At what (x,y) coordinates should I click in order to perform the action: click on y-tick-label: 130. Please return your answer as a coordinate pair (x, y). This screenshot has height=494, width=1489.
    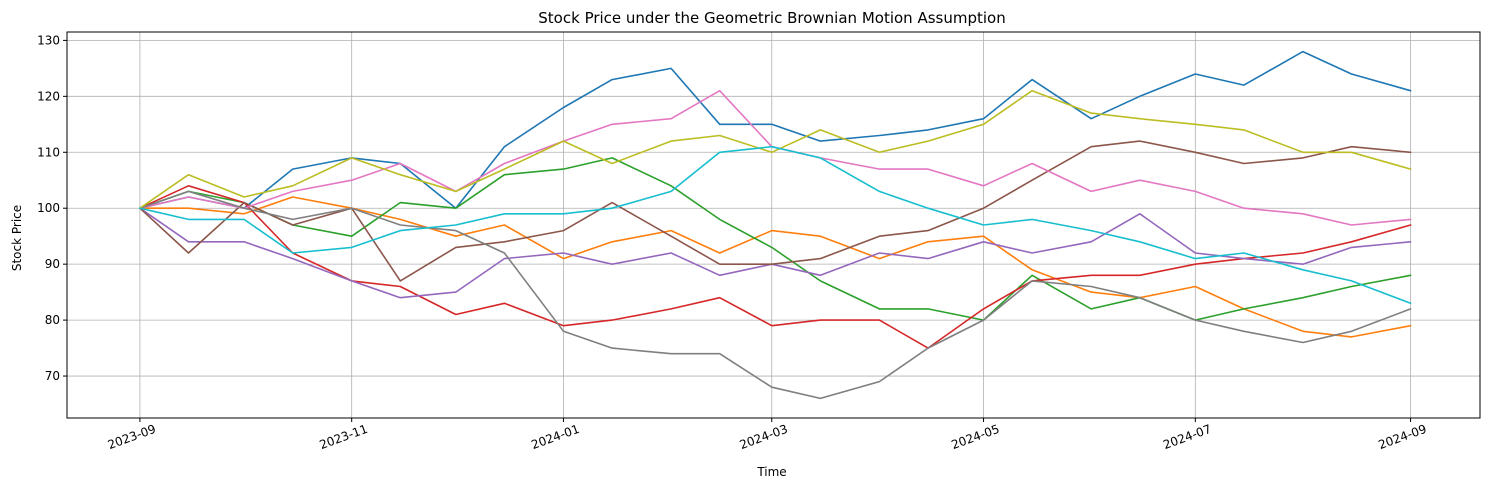
    Looking at the image, I should click on (48, 40).